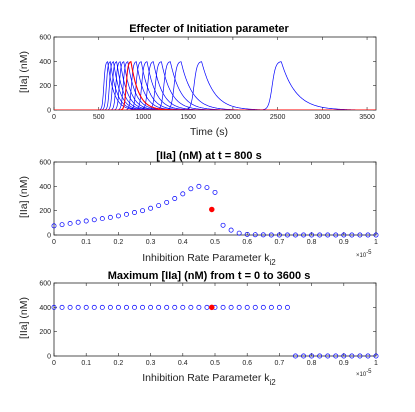 Image resolution: width=415 pixels, height=412 pixels. What do you see at coordinates (183, 363) in the screenshot?
I see `x-tick-label: 0.4` at bounding box center [183, 363].